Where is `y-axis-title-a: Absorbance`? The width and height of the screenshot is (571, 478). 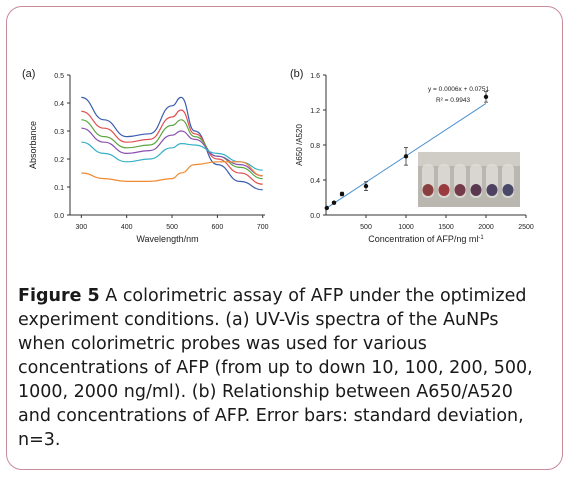
y-axis-title-a: Absorbance is located at coordinates (33, 145).